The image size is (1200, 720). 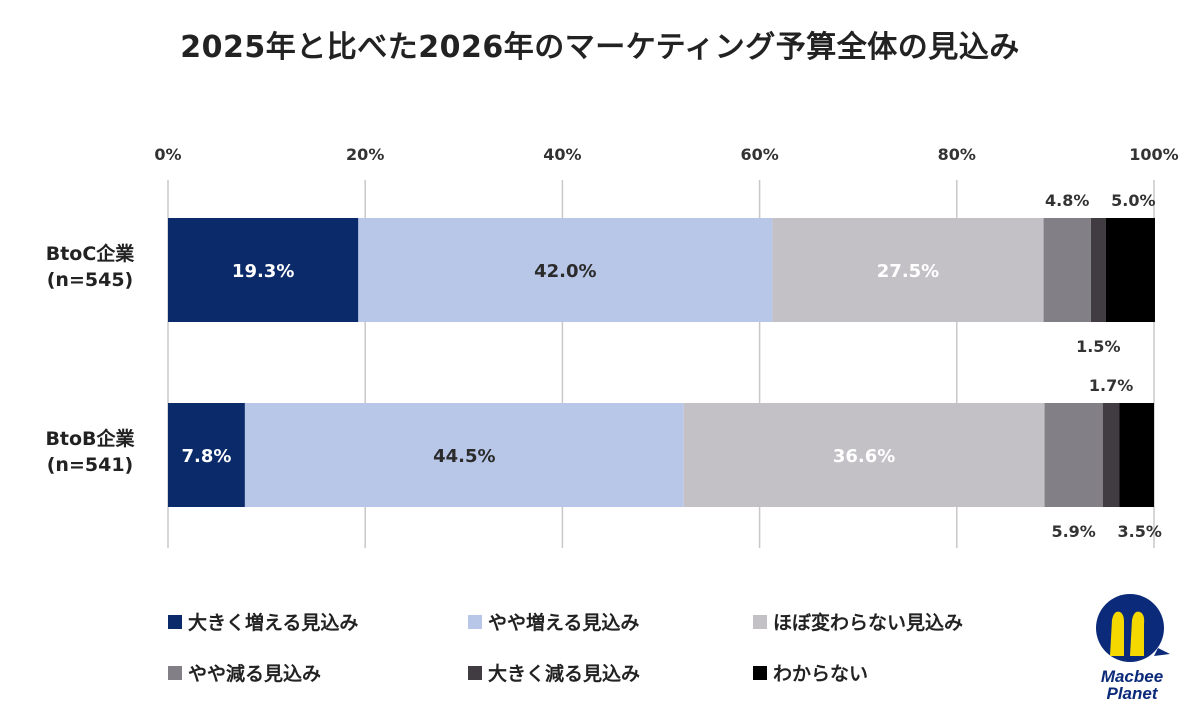 What do you see at coordinates (600, 47) in the screenshot?
I see `chart-title: 2025年と比べた2026年のマーケティング予算全体の見込み` at bounding box center [600, 47].